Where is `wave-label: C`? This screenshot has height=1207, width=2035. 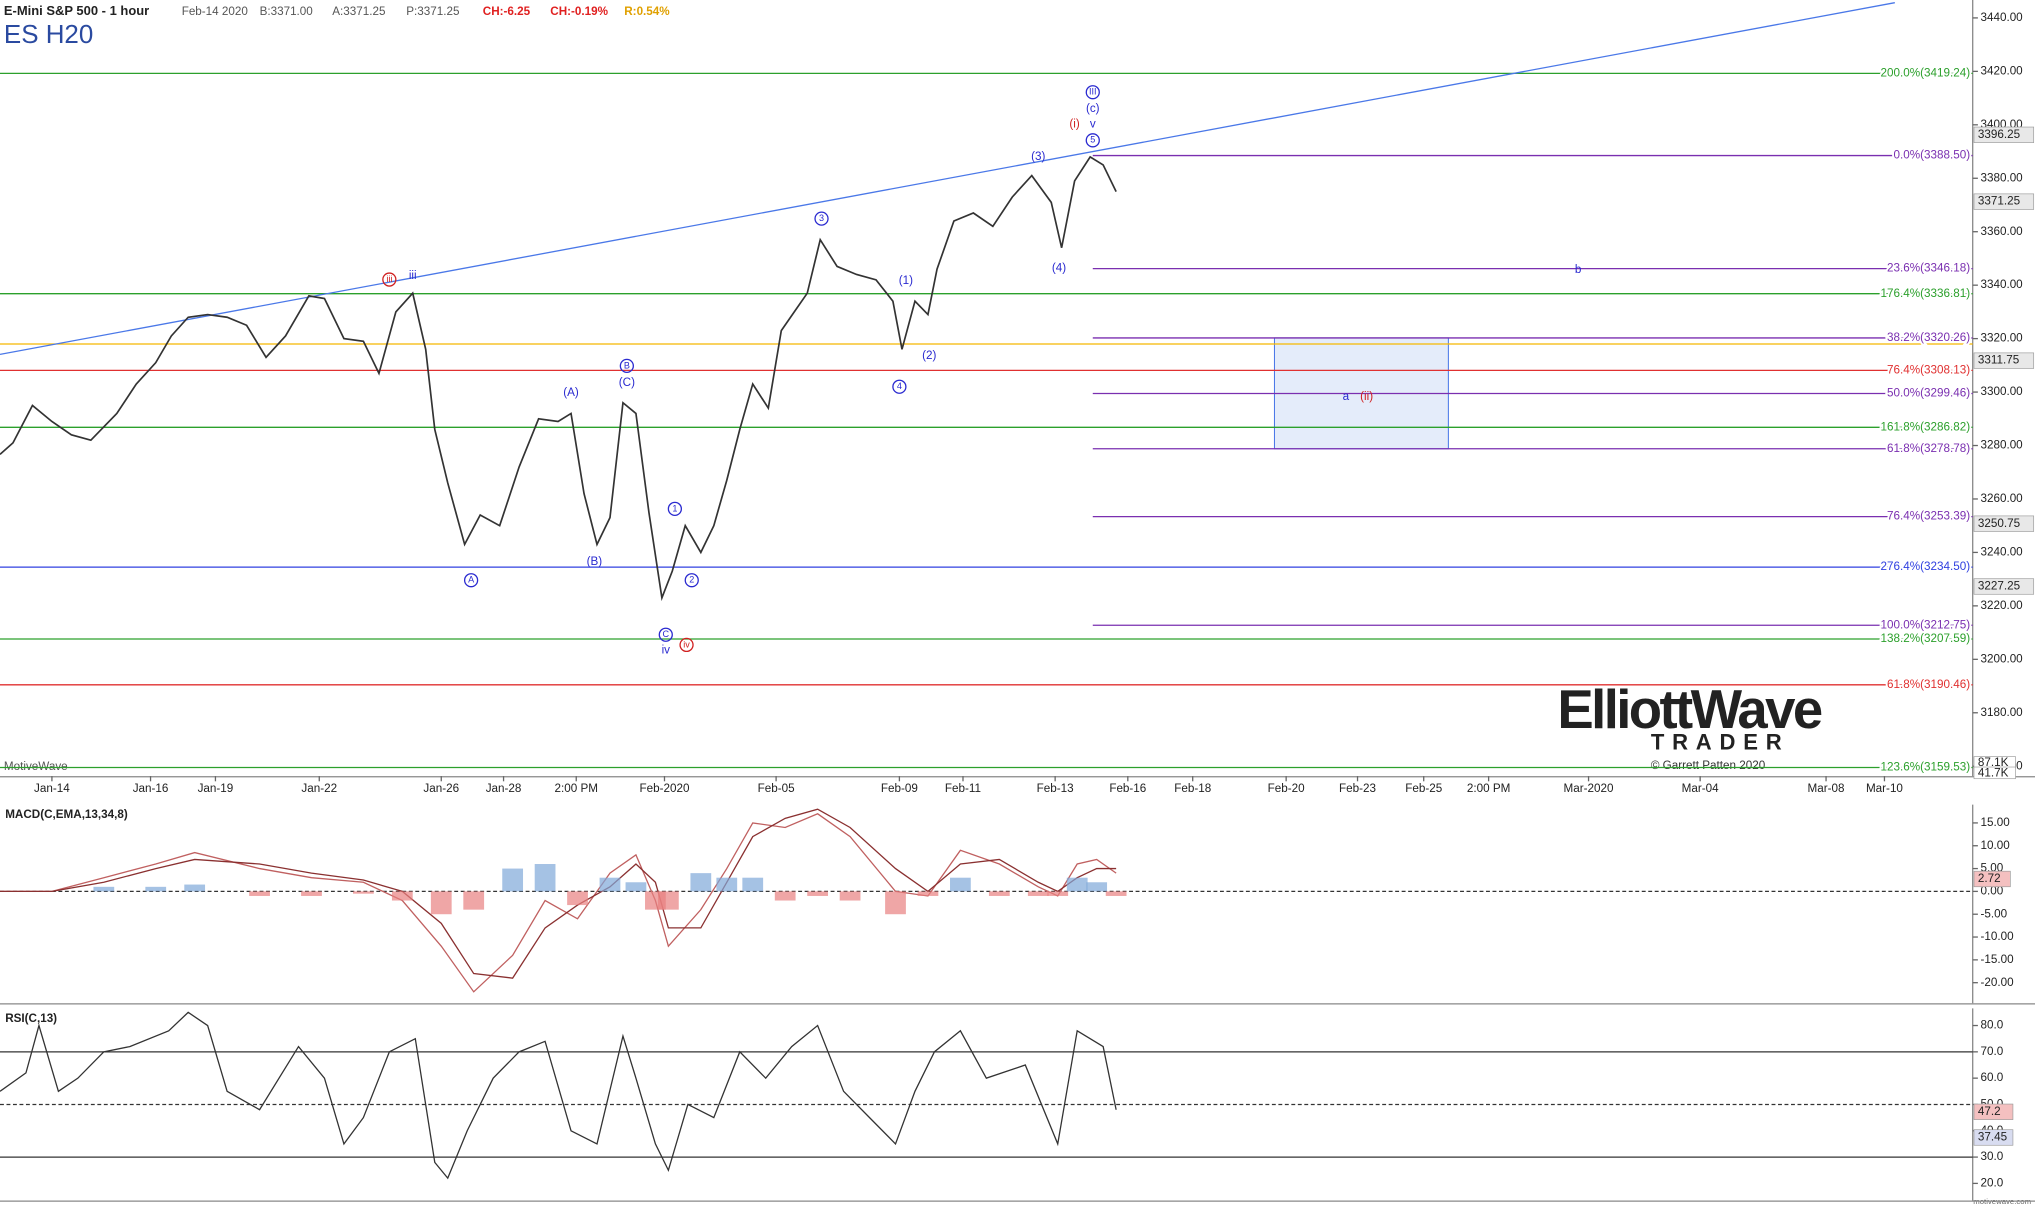
wave-label: C is located at coordinates (666, 634).